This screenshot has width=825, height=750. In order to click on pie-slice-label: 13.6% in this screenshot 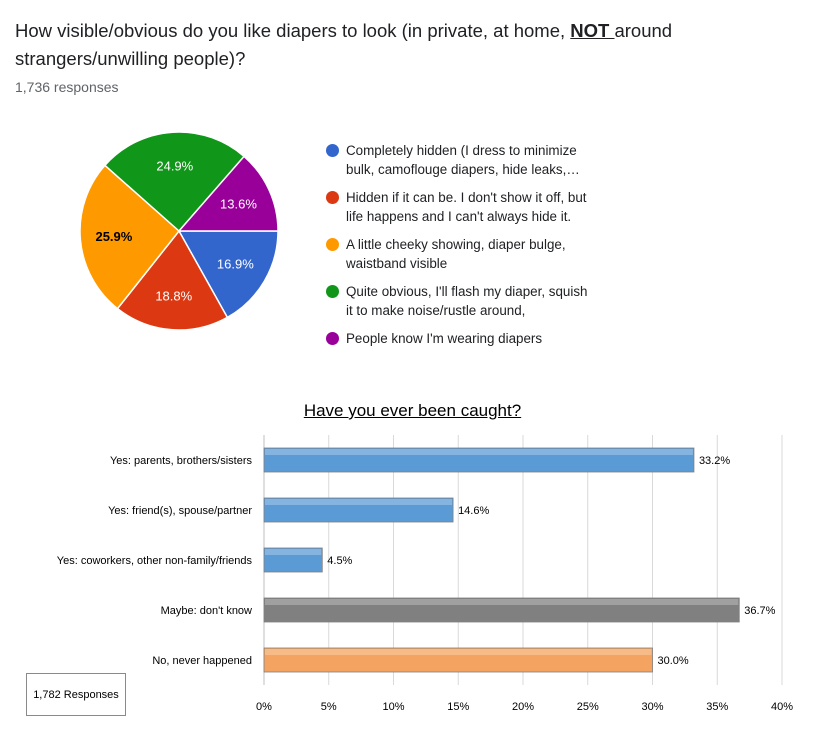, I will do `click(238, 203)`.